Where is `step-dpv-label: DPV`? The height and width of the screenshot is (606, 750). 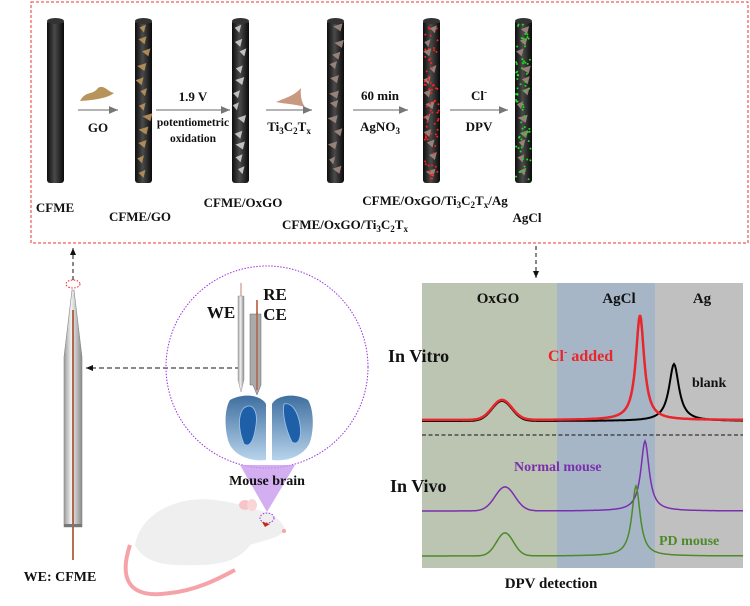 step-dpv-label: DPV is located at coordinates (479, 126).